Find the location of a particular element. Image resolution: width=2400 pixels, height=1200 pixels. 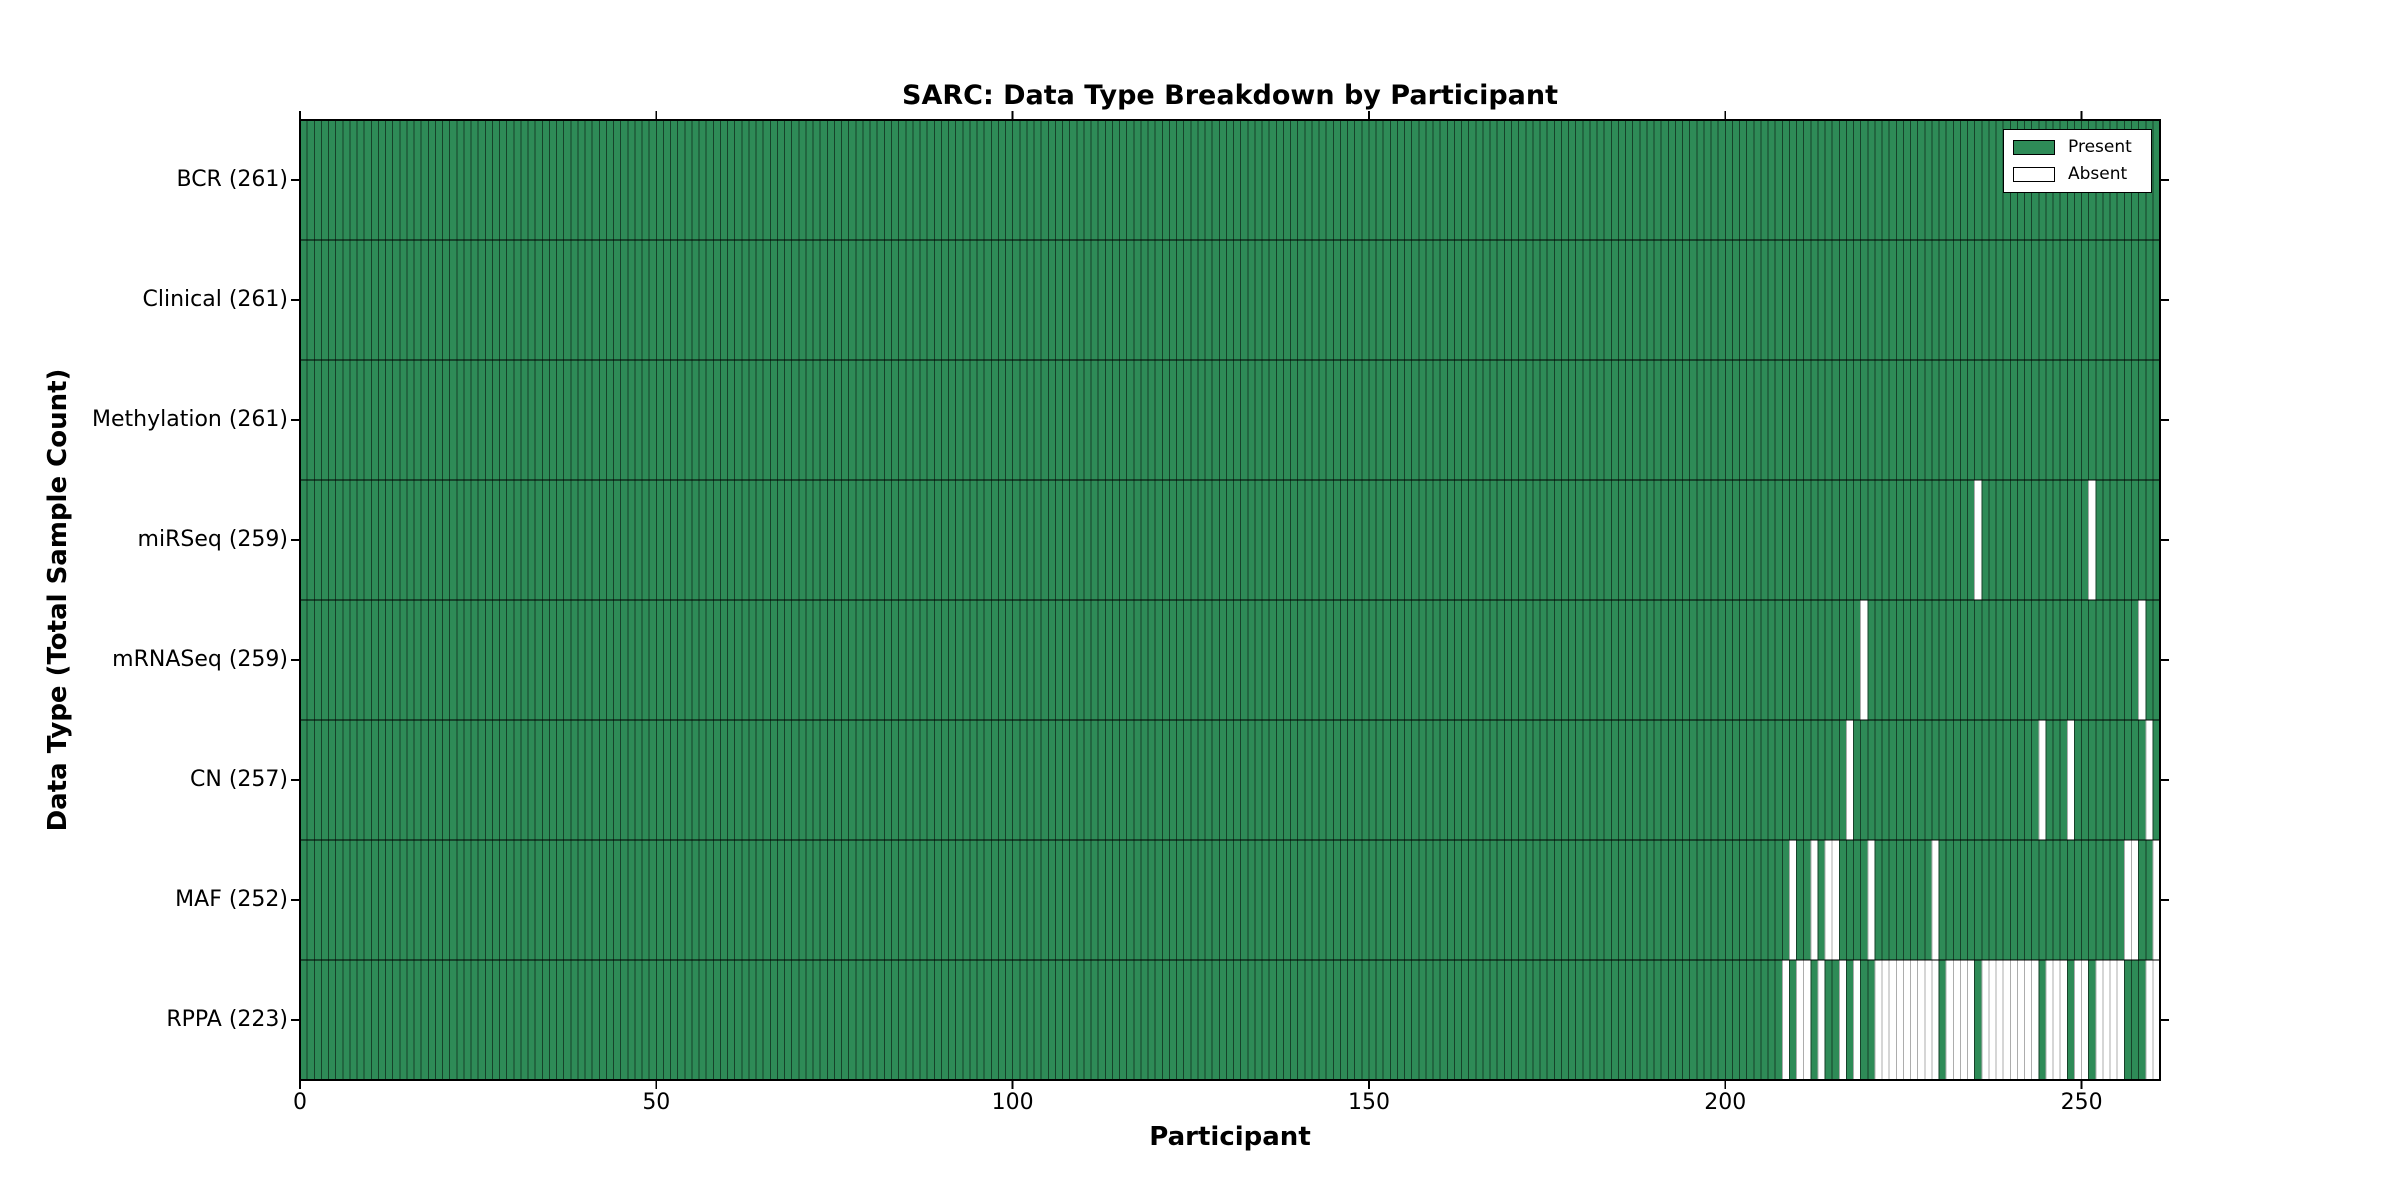

legend-swatch-absent-icon is located at coordinates (2034, 174).